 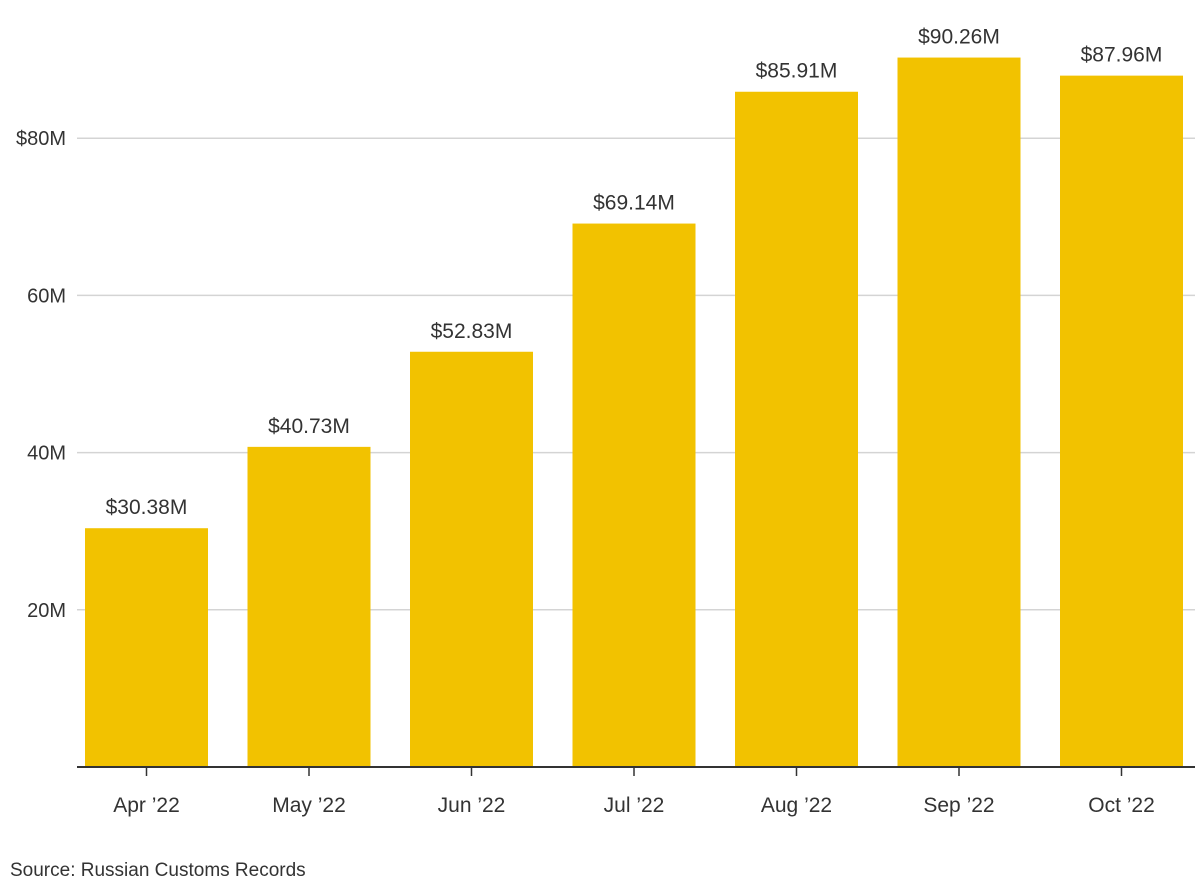 What do you see at coordinates (634, 203) in the screenshot?
I see `data-label: $69.14M` at bounding box center [634, 203].